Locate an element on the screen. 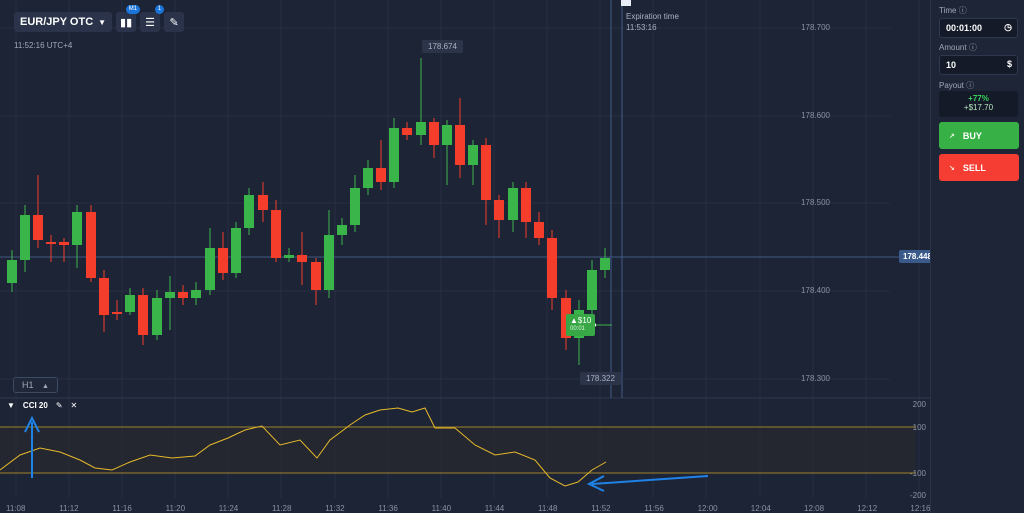 This screenshot has width=1024, height=513. x-tick: 12:16 is located at coordinates (920, 508).